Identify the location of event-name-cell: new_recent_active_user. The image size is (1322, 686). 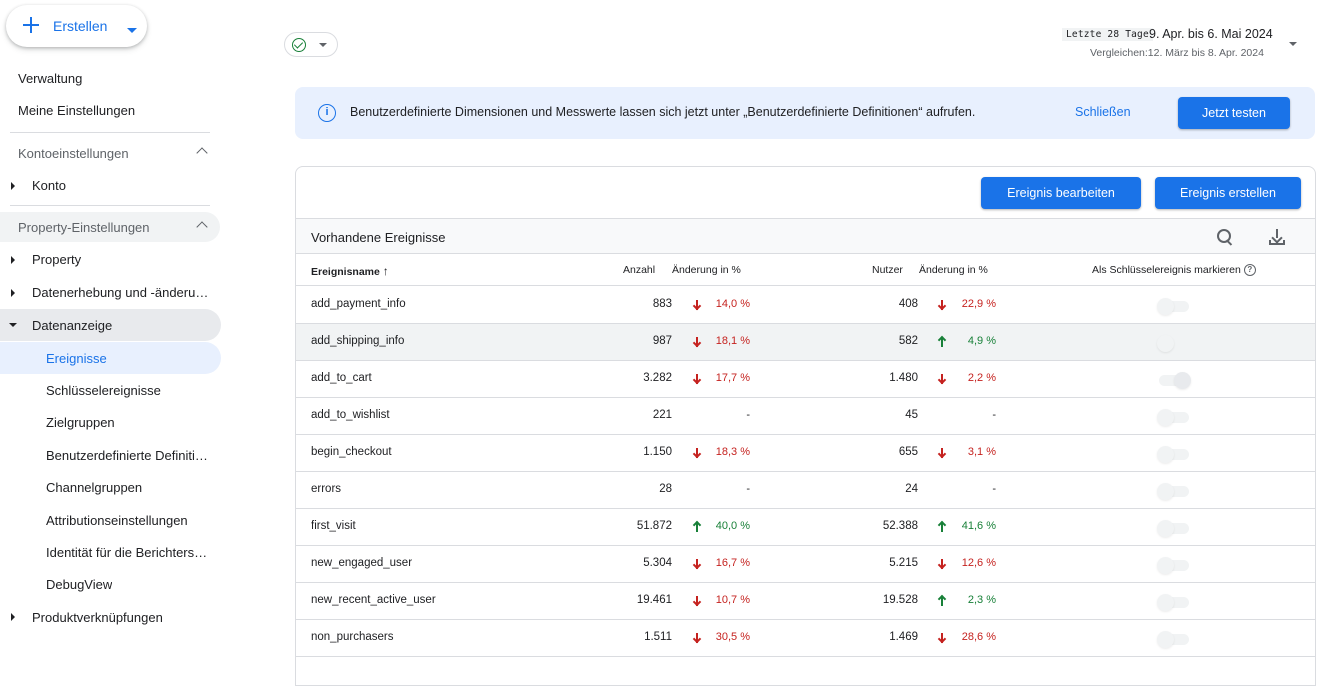
(373, 600).